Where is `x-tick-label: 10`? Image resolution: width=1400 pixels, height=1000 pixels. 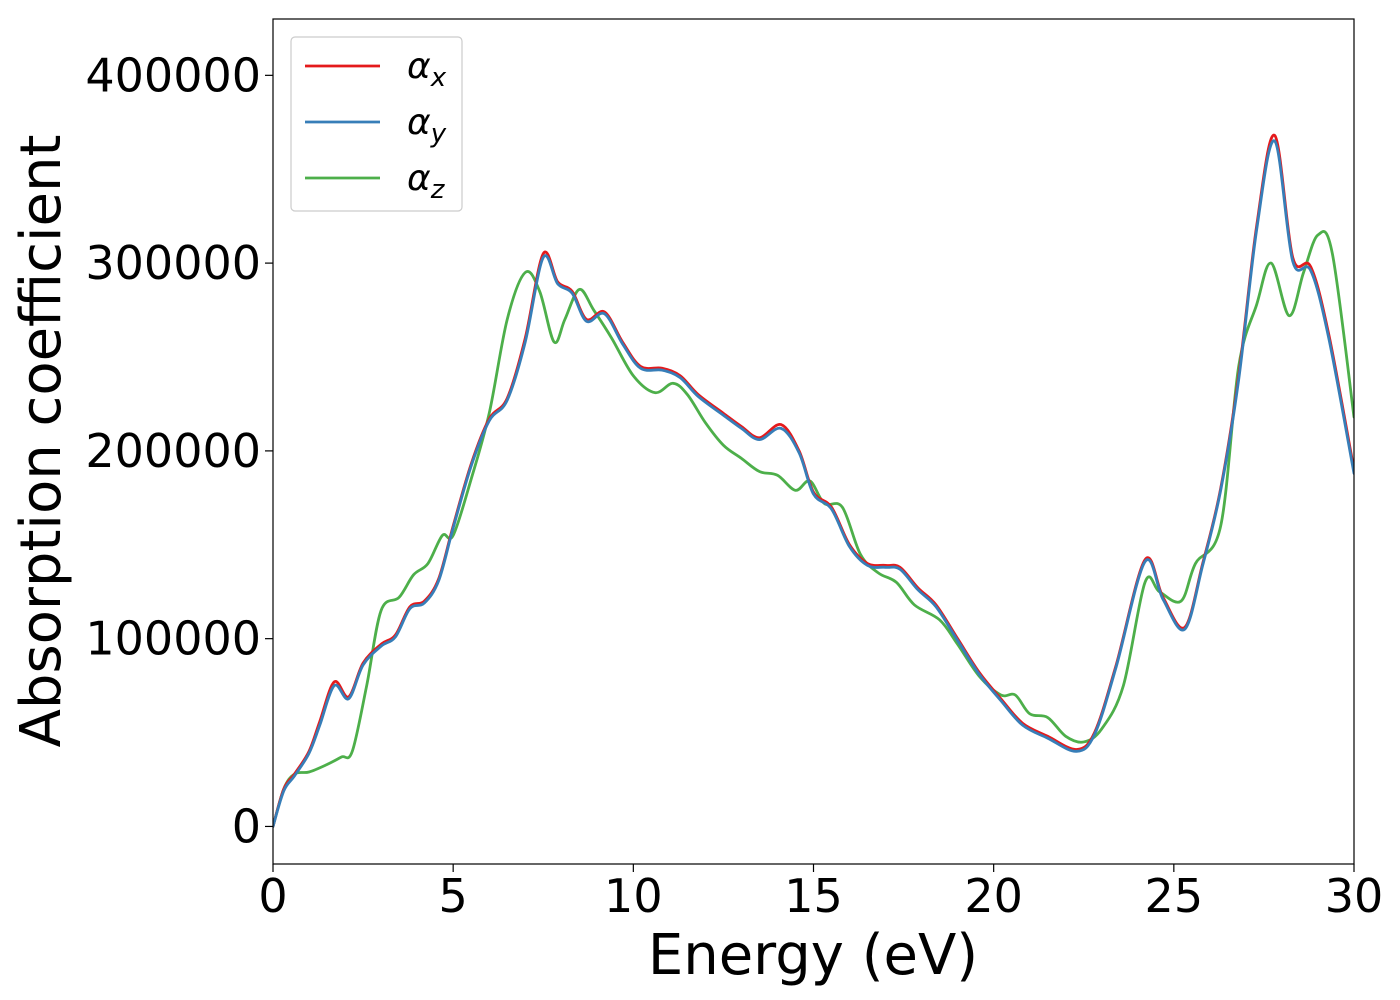
x-tick-label: 10 is located at coordinates (633, 896).